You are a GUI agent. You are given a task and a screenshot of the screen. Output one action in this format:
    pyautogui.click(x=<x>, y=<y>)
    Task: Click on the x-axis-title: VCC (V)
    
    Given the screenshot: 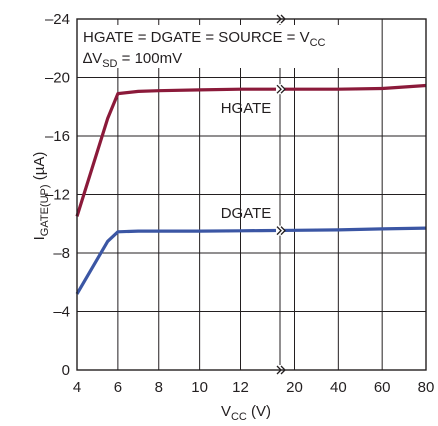 What is the action you would take?
    pyautogui.click(x=246, y=413)
    